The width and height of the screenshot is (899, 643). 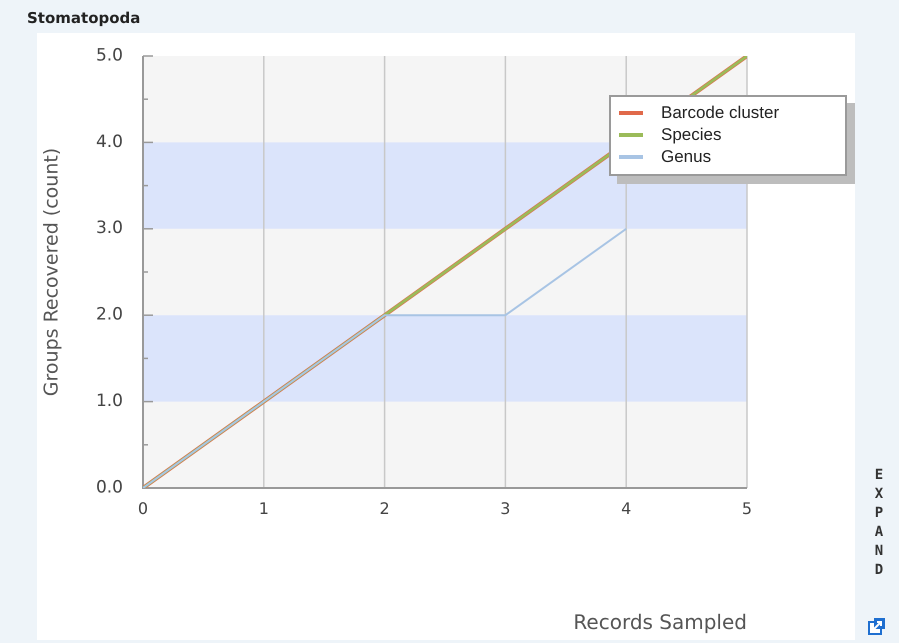 What do you see at coordinates (83, 18) in the screenshot?
I see `chart-title: Stomatopoda` at bounding box center [83, 18].